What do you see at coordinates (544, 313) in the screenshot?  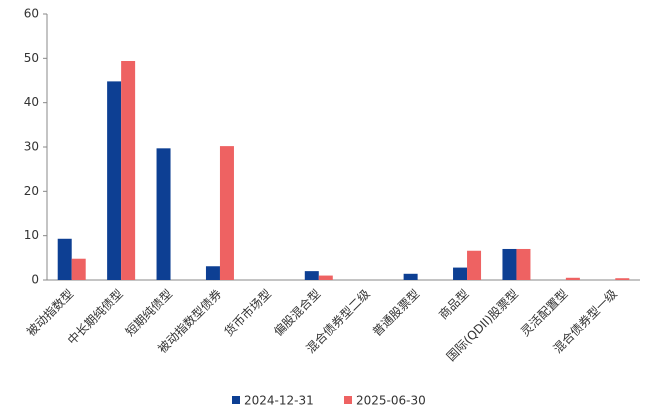 I see `x-tick-label: 灵活配置型` at bounding box center [544, 313].